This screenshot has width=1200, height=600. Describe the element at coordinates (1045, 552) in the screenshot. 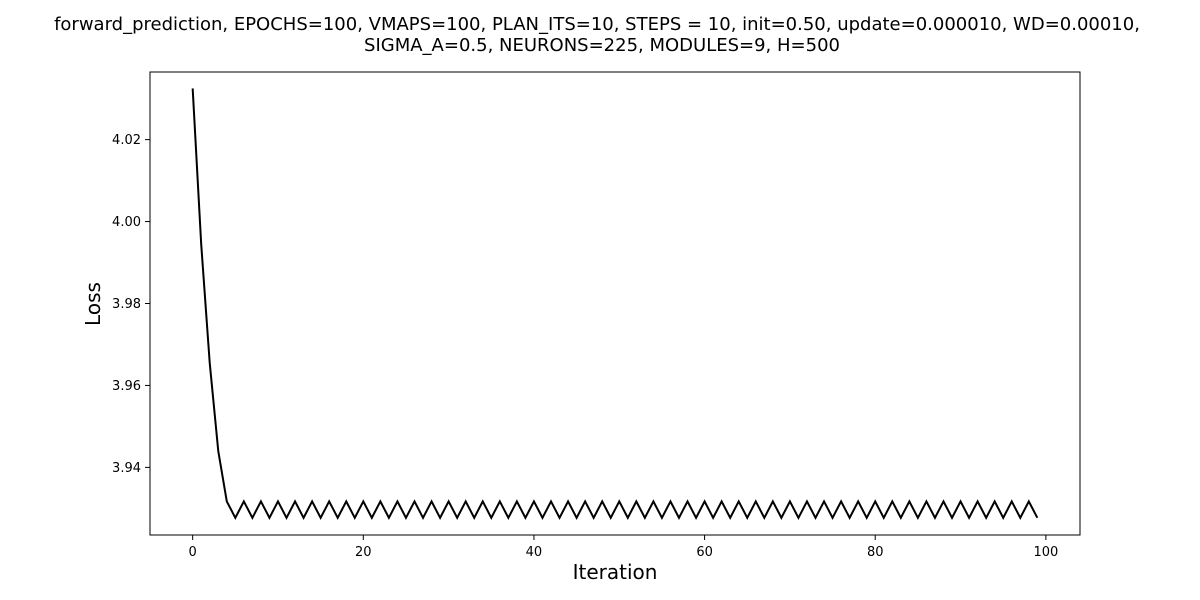

I see `x-tick-label: 100` at that location.